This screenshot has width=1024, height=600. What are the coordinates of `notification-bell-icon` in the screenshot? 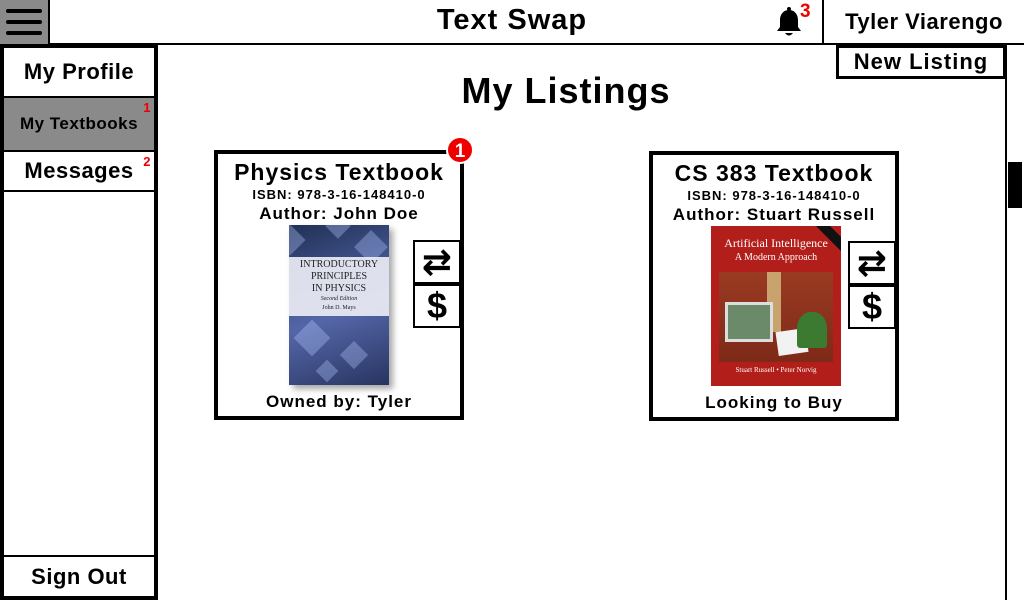 It's located at (789, 23).